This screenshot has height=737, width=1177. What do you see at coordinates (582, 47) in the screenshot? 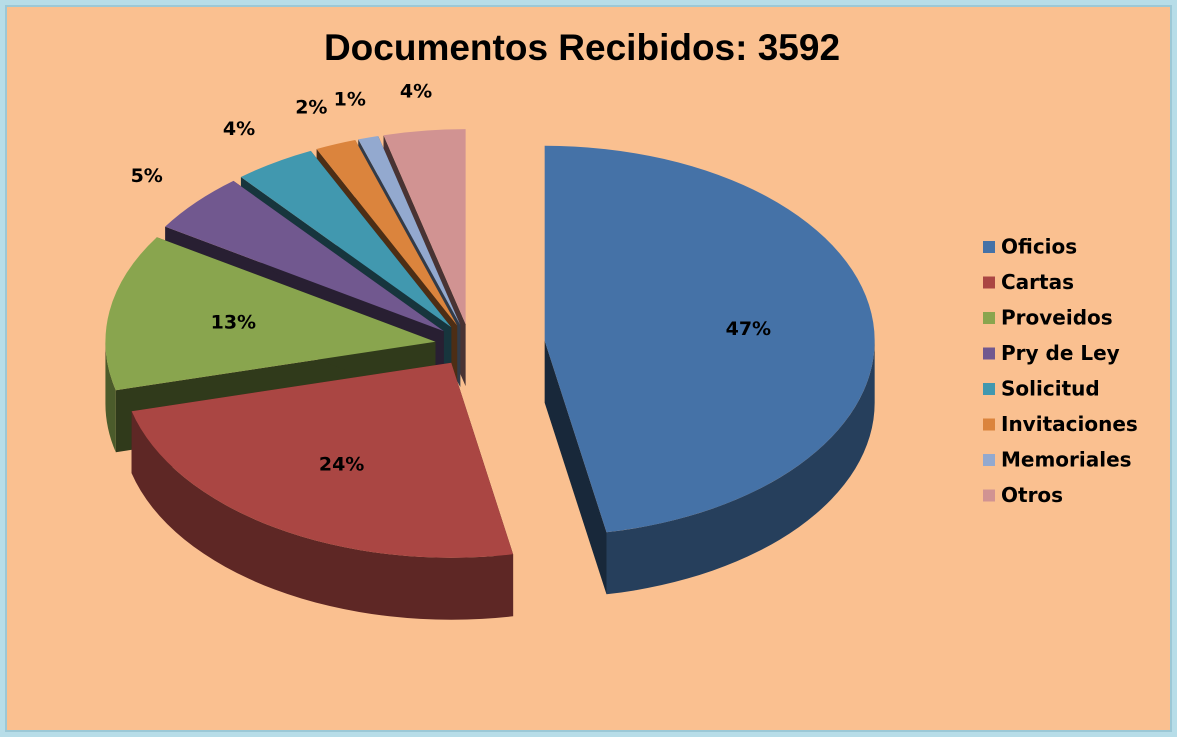
I see `chart-title: Documentos Recibidos: 3592` at bounding box center [582, 47].